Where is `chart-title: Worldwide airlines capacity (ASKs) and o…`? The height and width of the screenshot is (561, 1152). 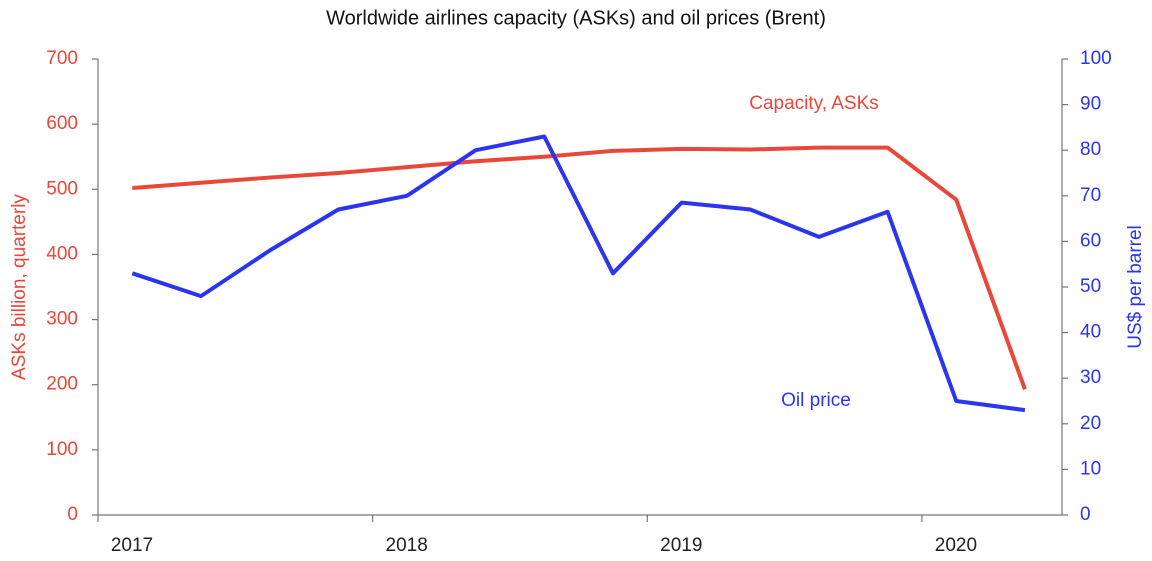
chart-title: Worldwide airlines capacity (ASKs) and o… is located at coordinates (576, 18).